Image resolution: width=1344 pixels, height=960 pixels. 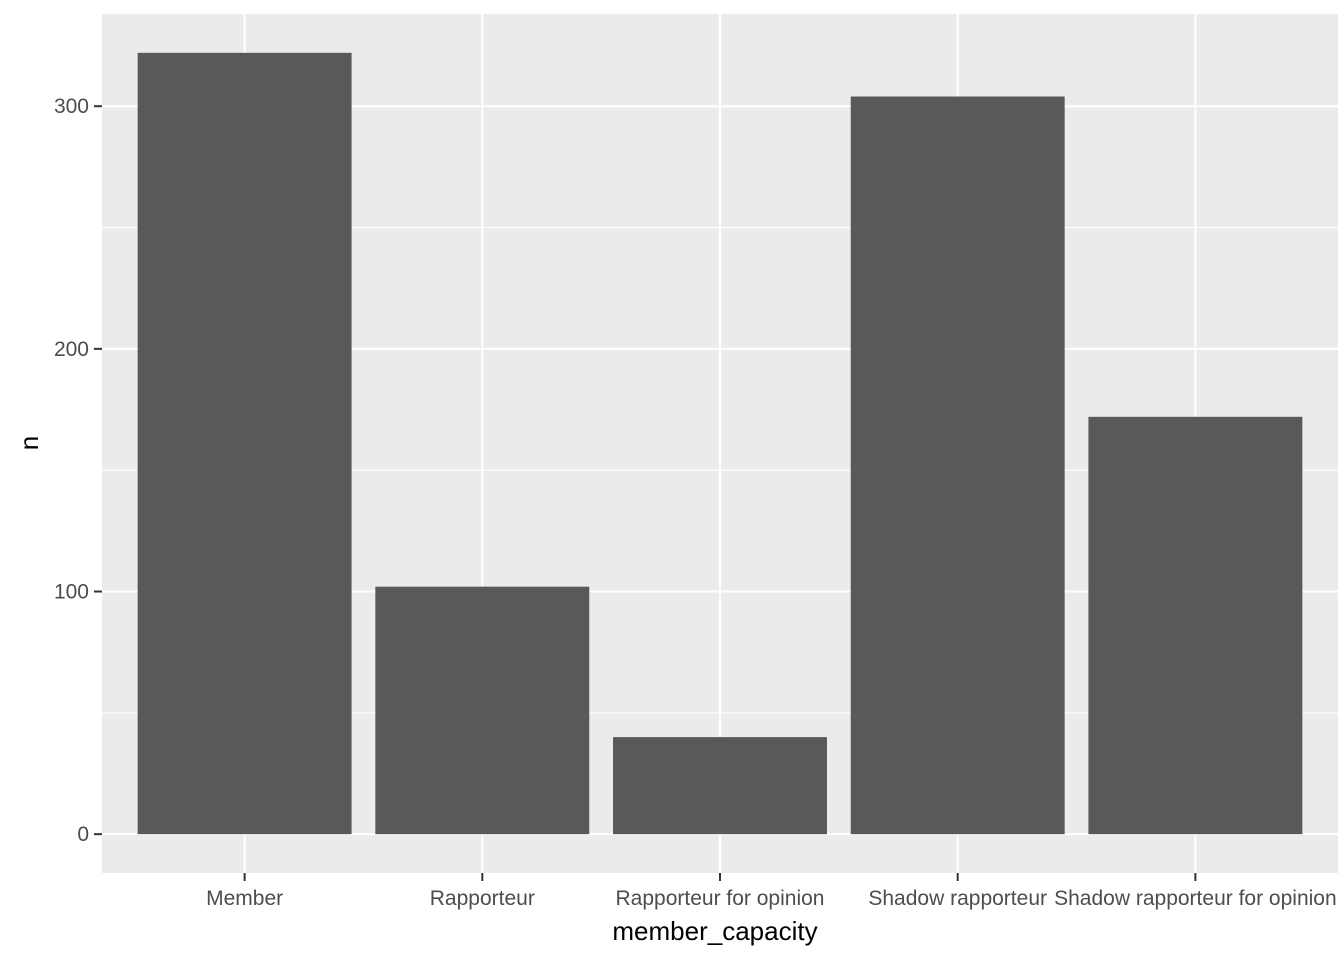 I want to click on y-tick-label: 0, so click(x=83, y=834).